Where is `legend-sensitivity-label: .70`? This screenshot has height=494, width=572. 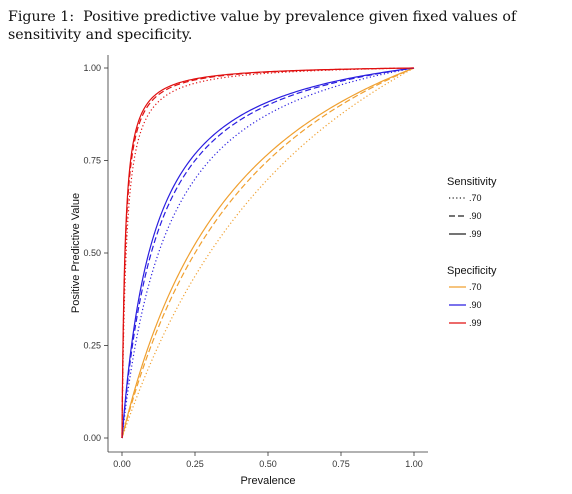 legend-sensitivity-label: .70 is located at coordinates (475, 198).